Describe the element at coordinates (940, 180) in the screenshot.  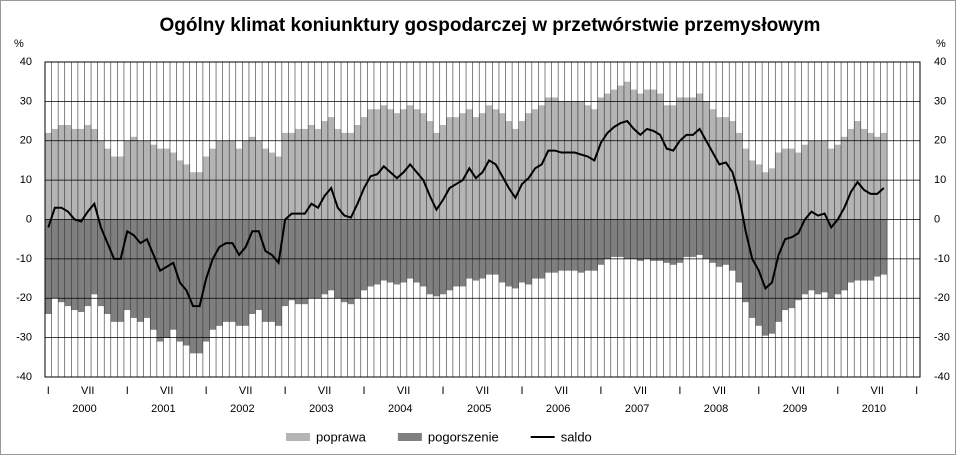
I see `y2-tick-label: 10` at that location.